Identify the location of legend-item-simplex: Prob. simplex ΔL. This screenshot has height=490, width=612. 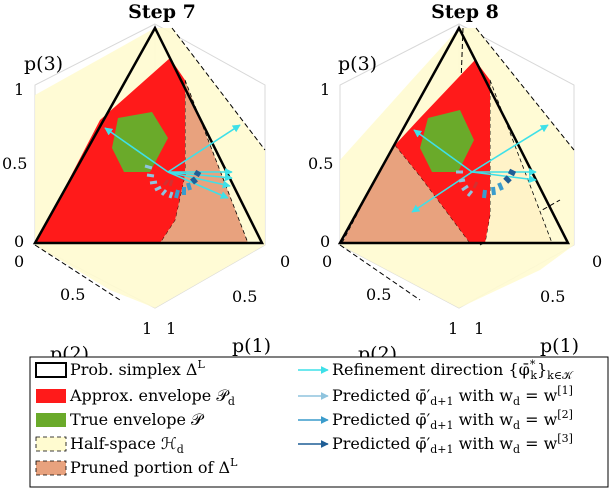
(137, 368).